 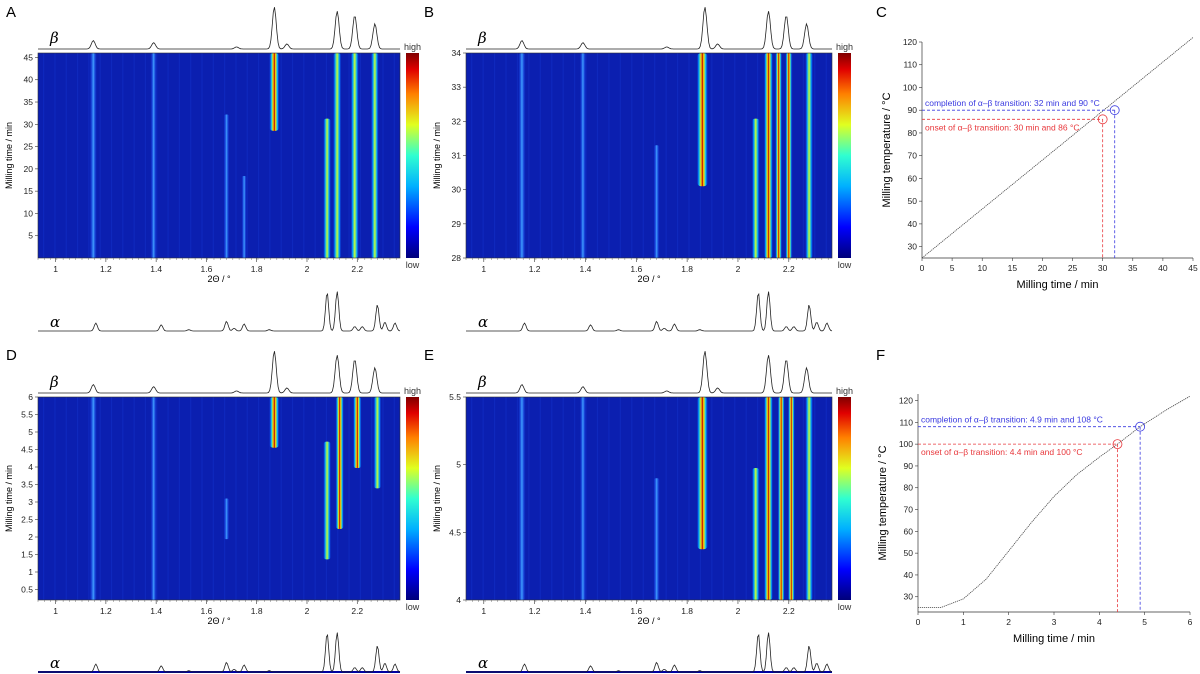 What do you see at coordinates (649, 28) in the screenshot?
I see `beta-pattern-b` at bounding box center [649, 28].